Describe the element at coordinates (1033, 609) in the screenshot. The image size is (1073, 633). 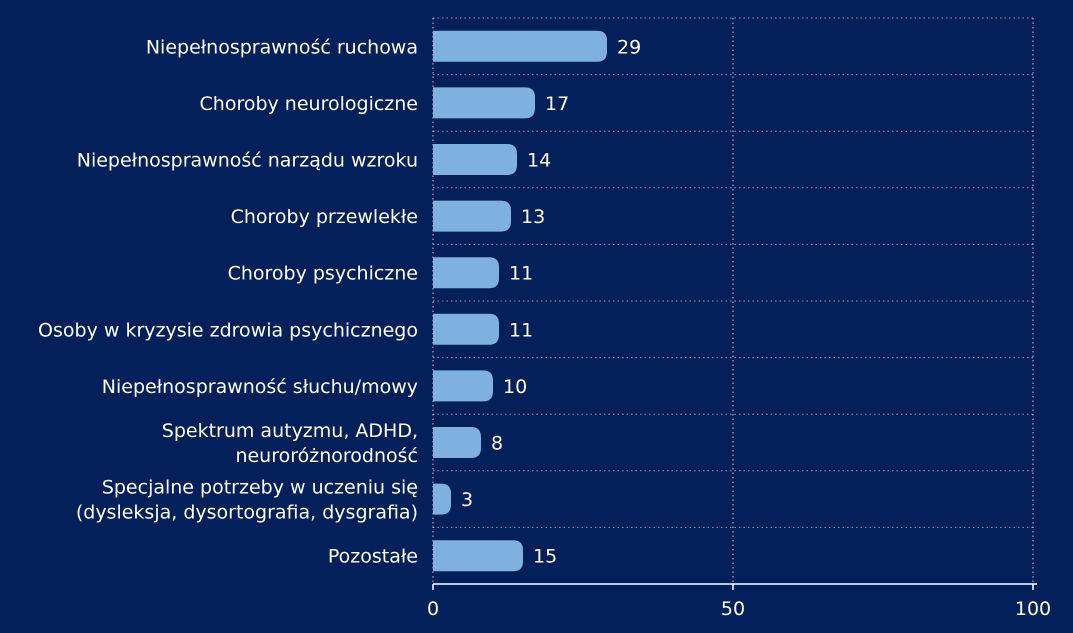
I see `x-tick-label: 100` at that location.